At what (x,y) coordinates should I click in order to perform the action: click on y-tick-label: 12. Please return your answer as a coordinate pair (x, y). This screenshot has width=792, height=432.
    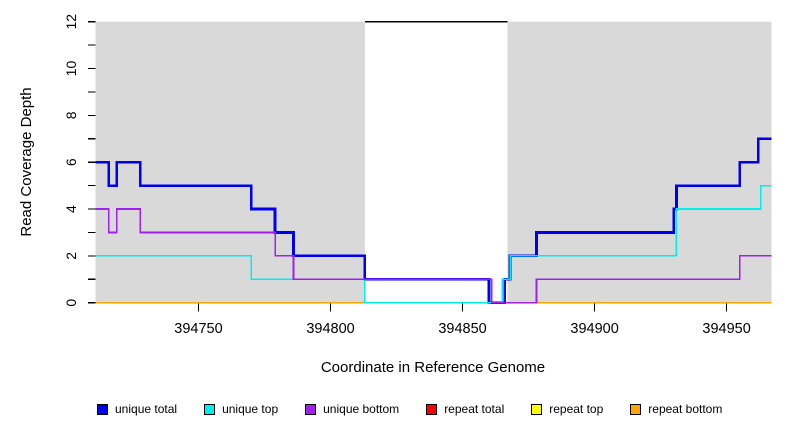
    Looking at the image, I should click on (71, 22).